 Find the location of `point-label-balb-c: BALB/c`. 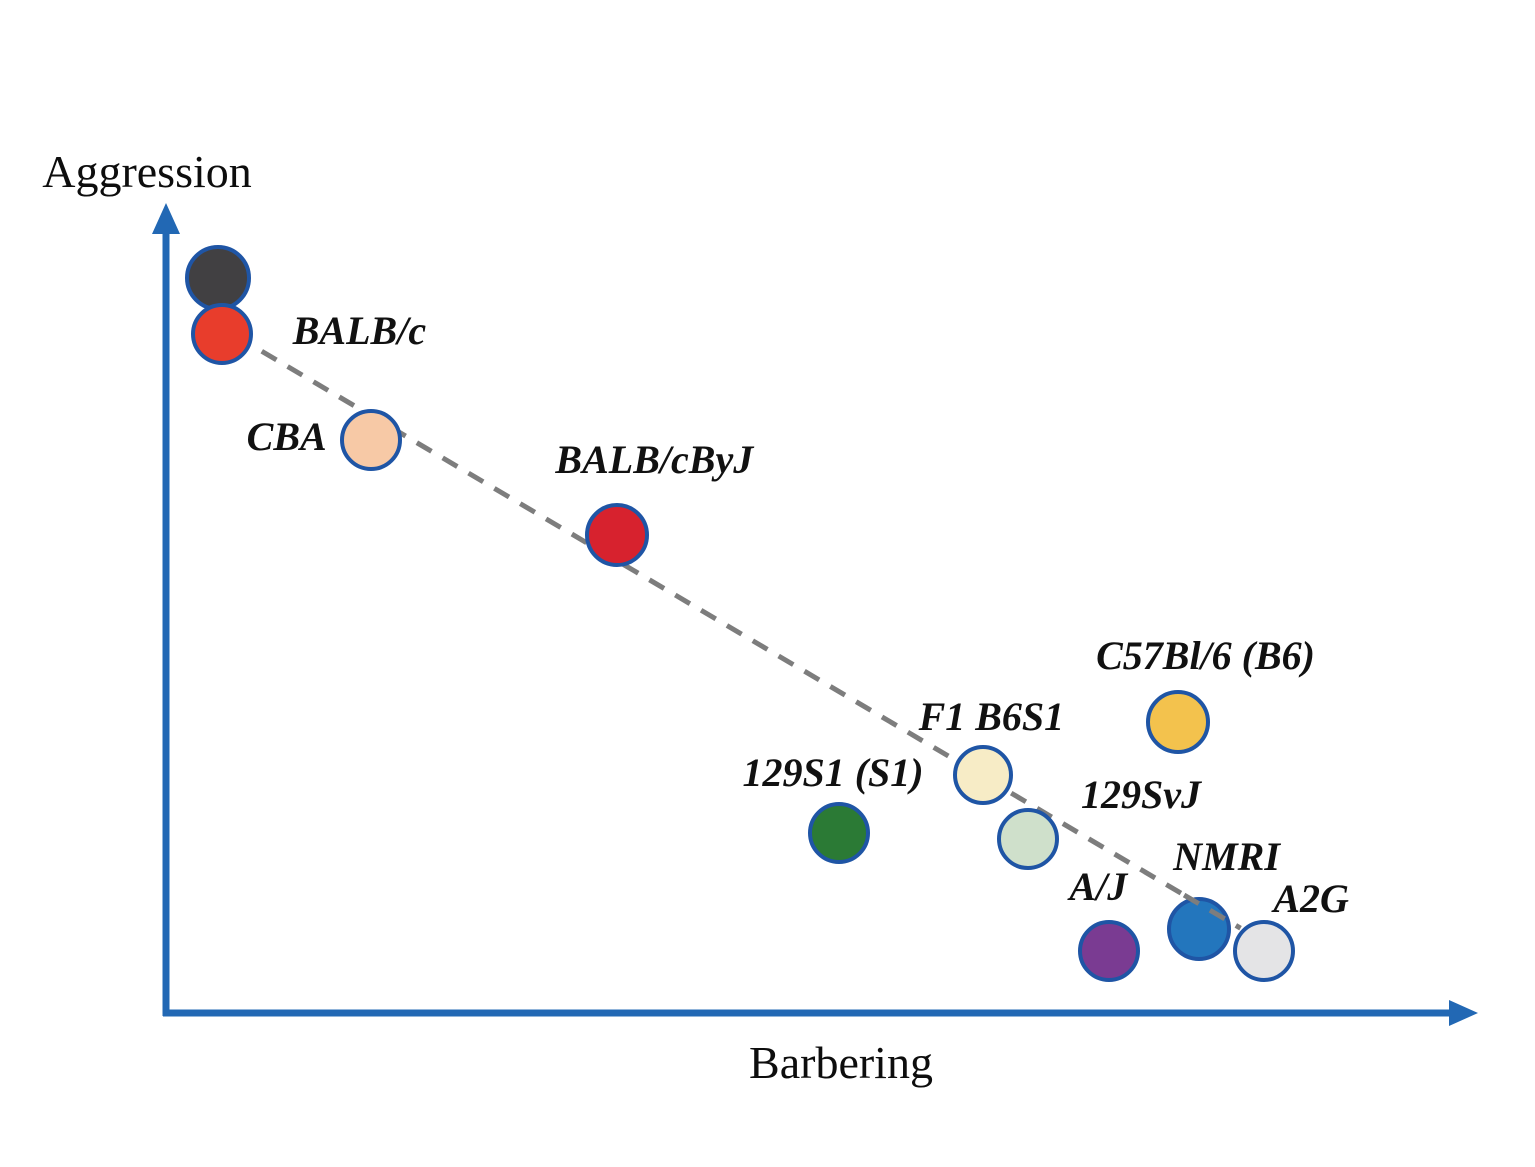

point-label-balb-c: BALB/c is located at coordinates (359, 331).